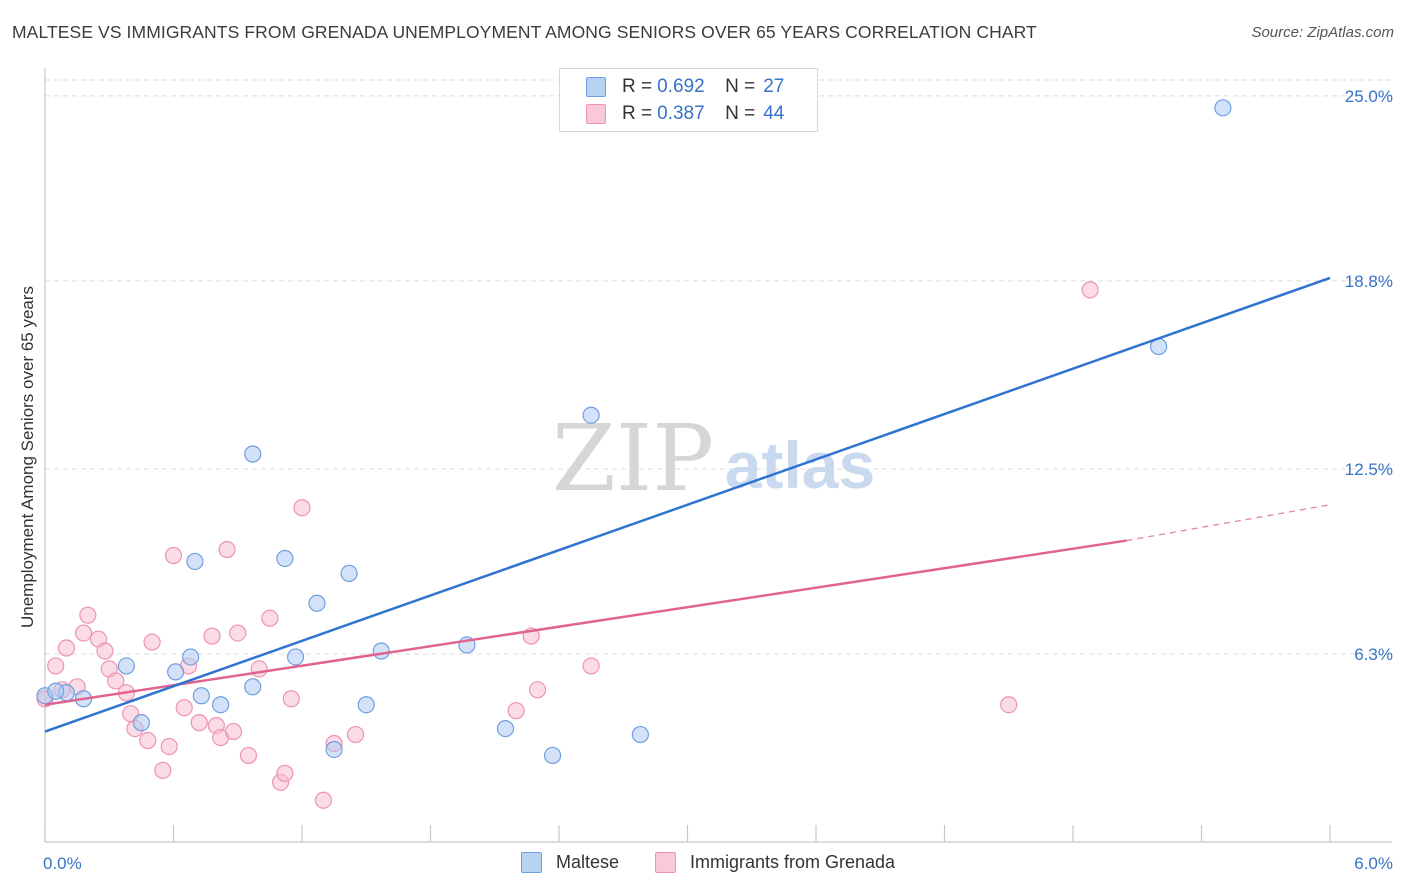 Image resolution: width=1406 pixels, height=892 pixels. Describe the element at coordinates (1369, 469) in the screenshot. I see `y-tick-label: 12.5%` at that location.